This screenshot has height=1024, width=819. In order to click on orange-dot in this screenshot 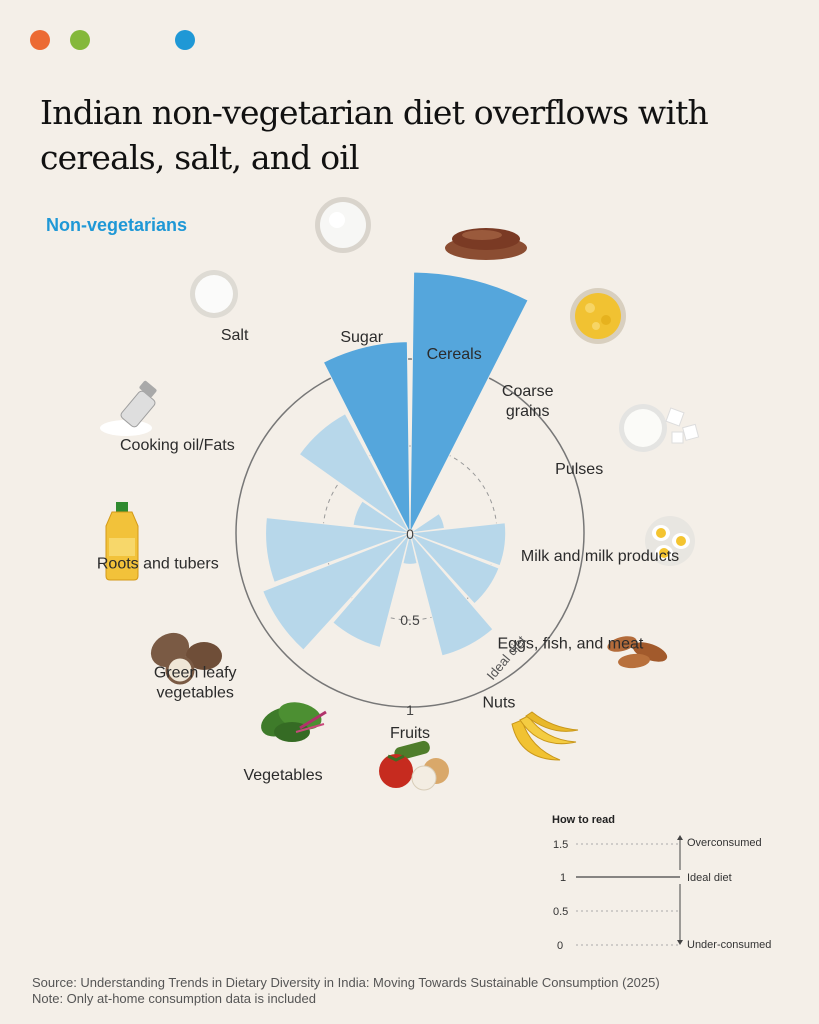, I will do `click(40, 40)`.